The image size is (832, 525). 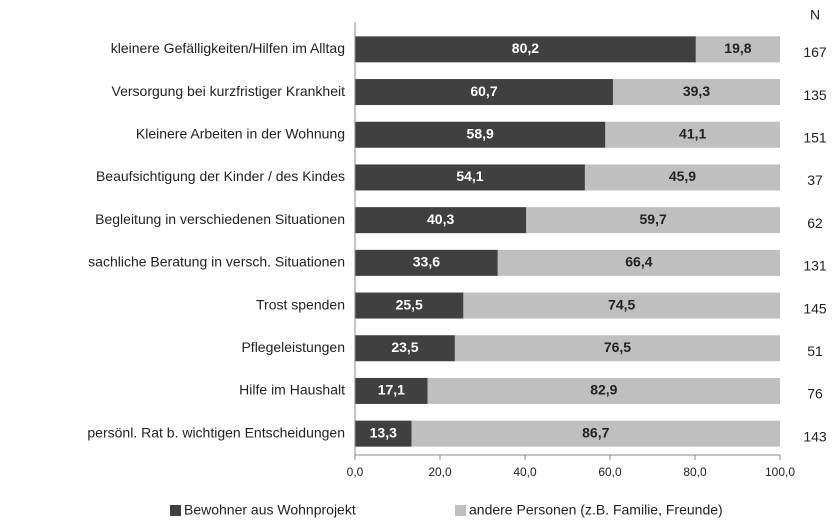 What do you see at coordinates (780, 472) in the screenshot?
I see `x-tick-label: 100,0` at bounding box center [780, 472].